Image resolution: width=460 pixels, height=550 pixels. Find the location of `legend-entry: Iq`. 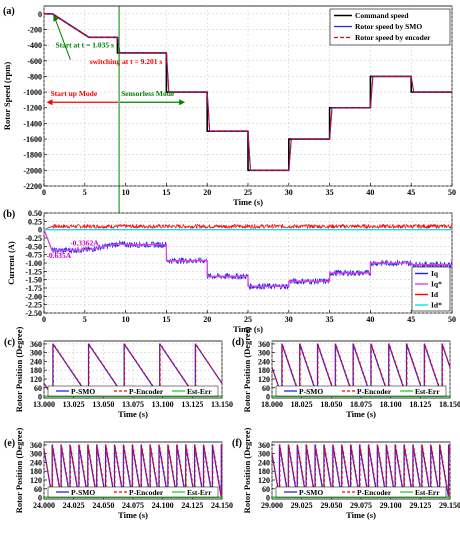

legend-entry: Iq is located at coordinates (435, 273).